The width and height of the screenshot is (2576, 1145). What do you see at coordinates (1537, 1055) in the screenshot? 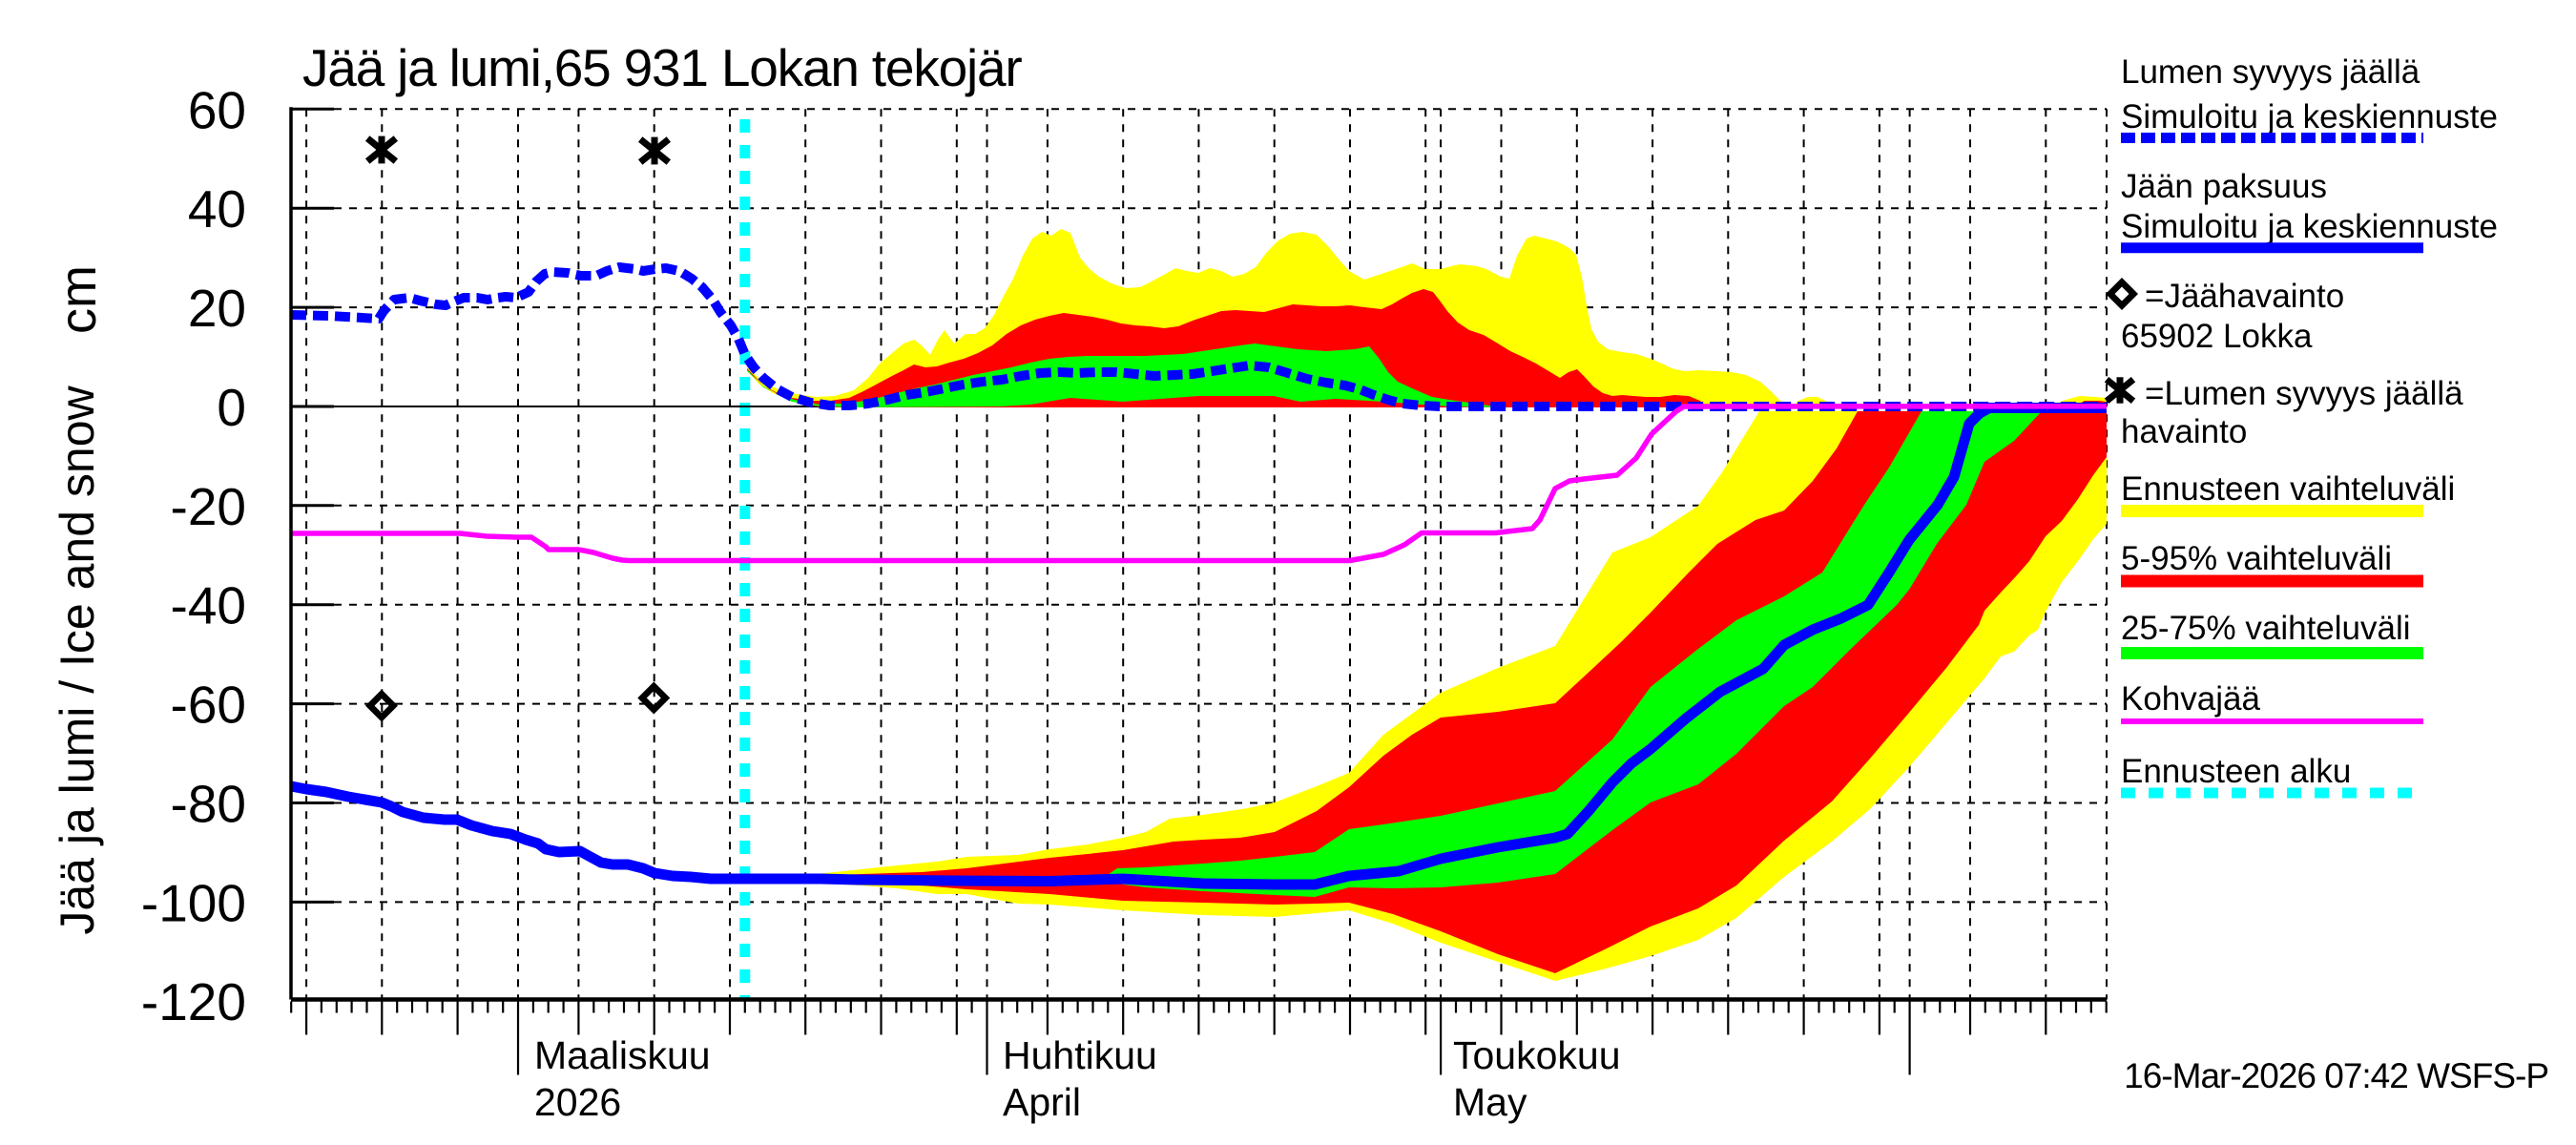
I see `svg-text: Toukokuu` at bounding box center [1537, 1055].